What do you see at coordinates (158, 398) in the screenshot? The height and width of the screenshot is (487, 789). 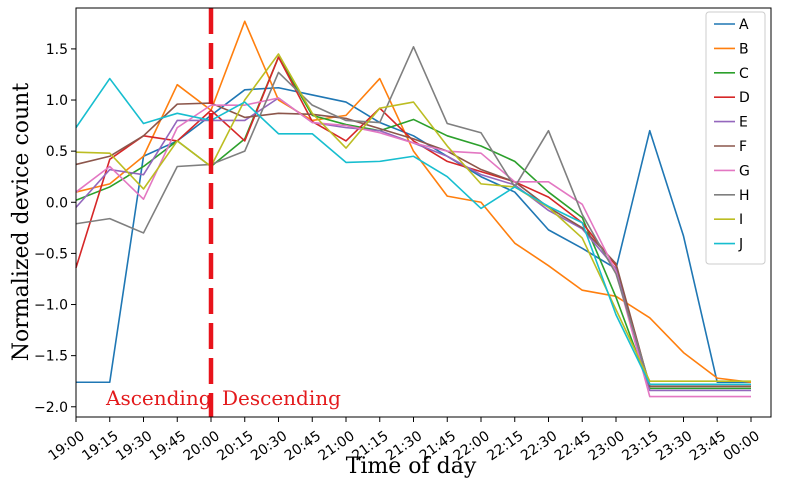 I see `ascending-label: Ascending` at bounding box center [158, 398].